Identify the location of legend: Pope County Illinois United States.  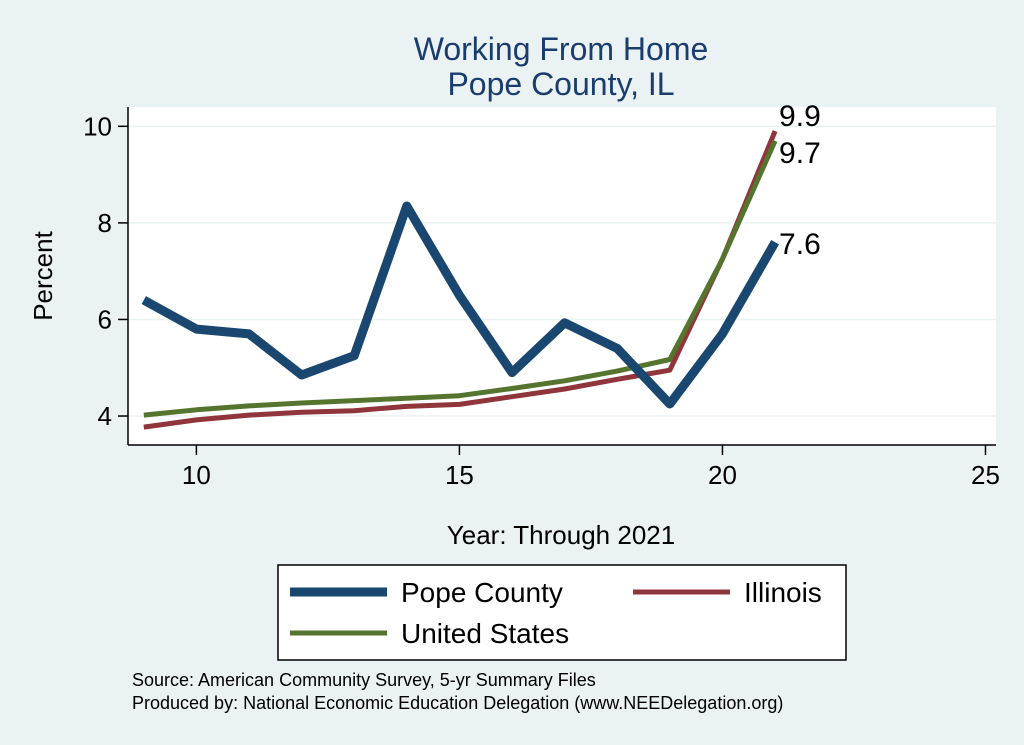
(562, 612).